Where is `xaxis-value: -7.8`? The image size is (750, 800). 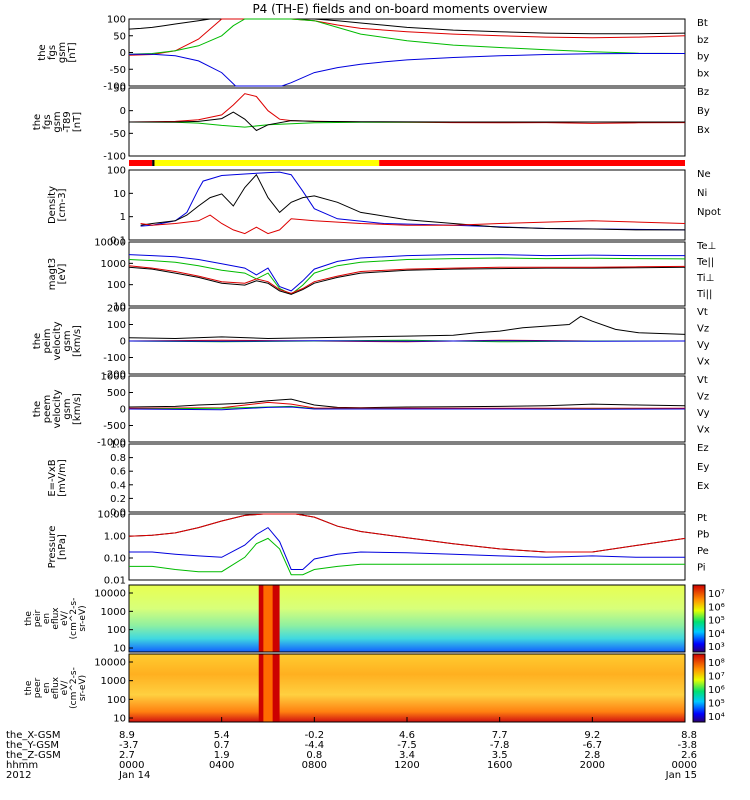
xaxis-value: -7.8 is located at coordinates (500, 745).